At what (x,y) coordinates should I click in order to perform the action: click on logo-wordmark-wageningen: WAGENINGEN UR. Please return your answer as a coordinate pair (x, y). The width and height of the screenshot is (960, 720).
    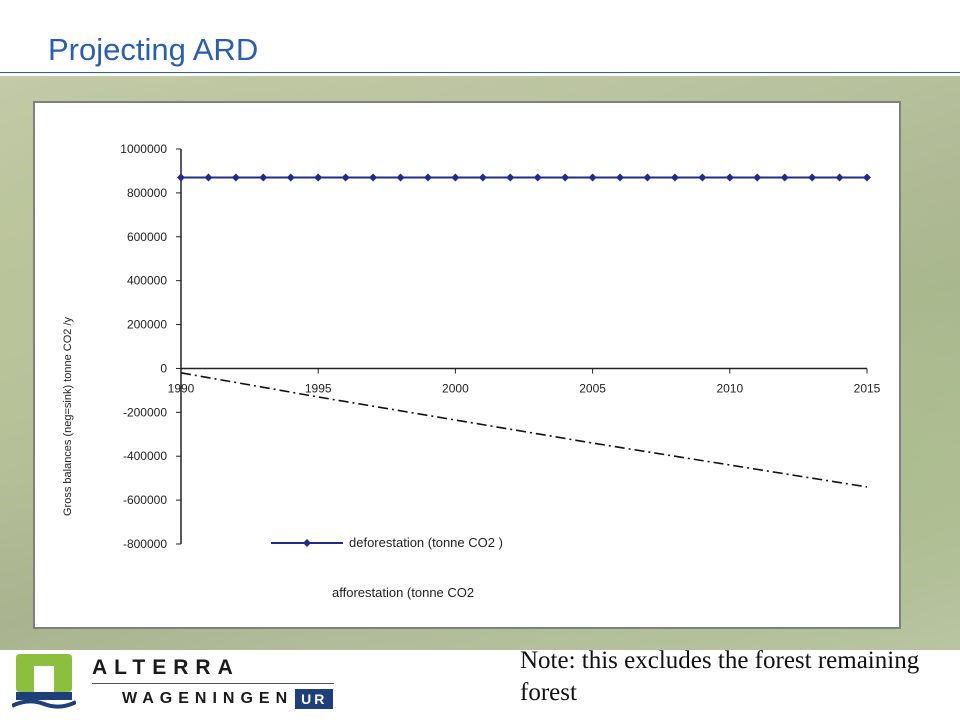
    Looking at the image, I should click on (228, 699).